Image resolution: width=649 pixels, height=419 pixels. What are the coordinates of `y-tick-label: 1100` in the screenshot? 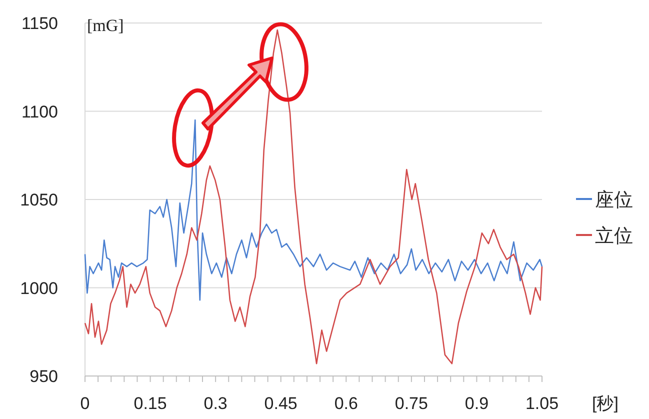 It's located at (39, 112).